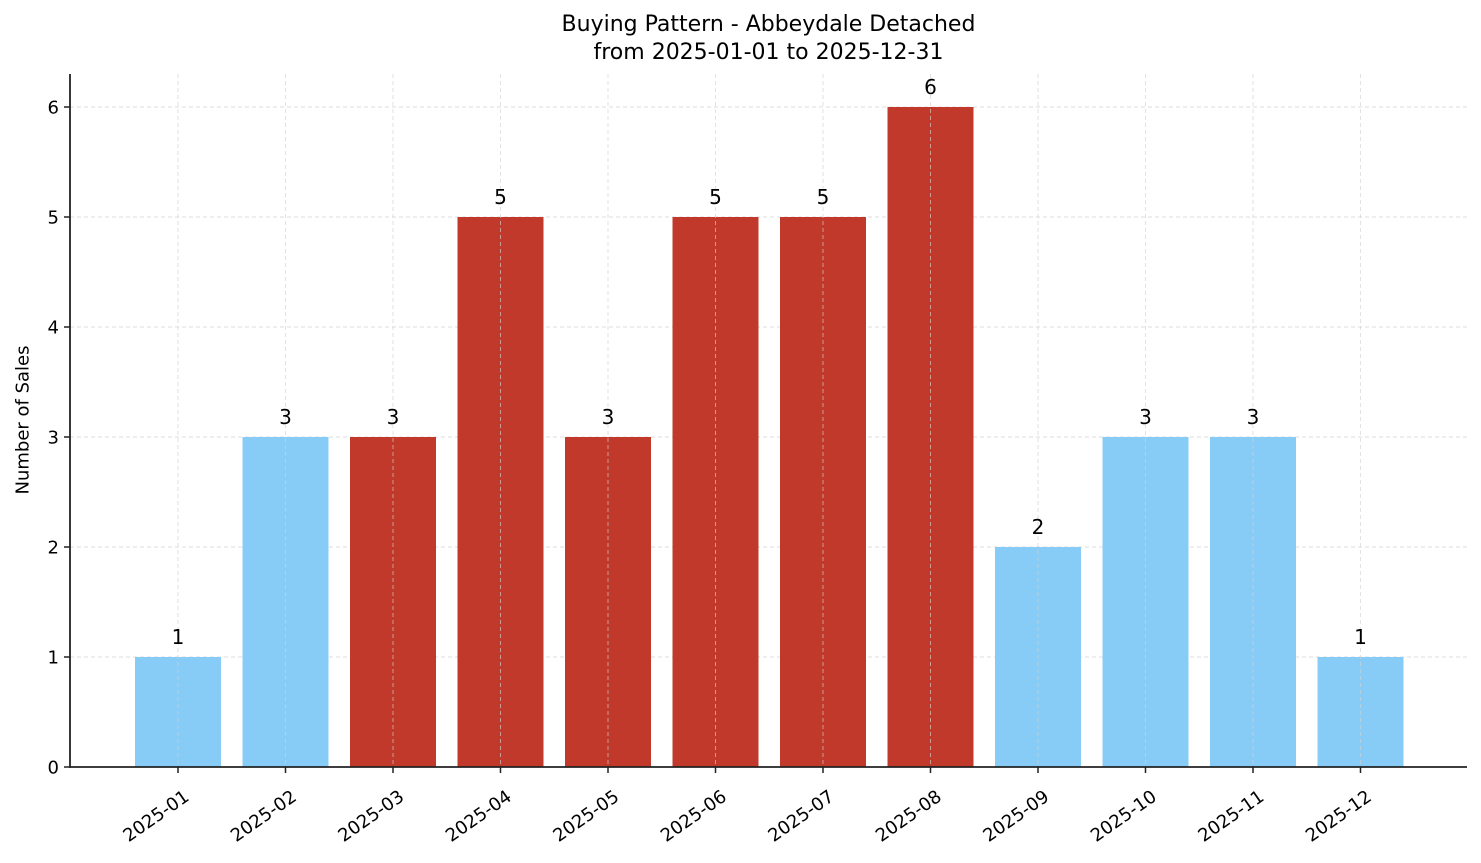 This screenshot has width=1481, height=863. Describe the element at coordinates (53, 438) in the screenshot. I see `y-tick-label: 3` at that location.